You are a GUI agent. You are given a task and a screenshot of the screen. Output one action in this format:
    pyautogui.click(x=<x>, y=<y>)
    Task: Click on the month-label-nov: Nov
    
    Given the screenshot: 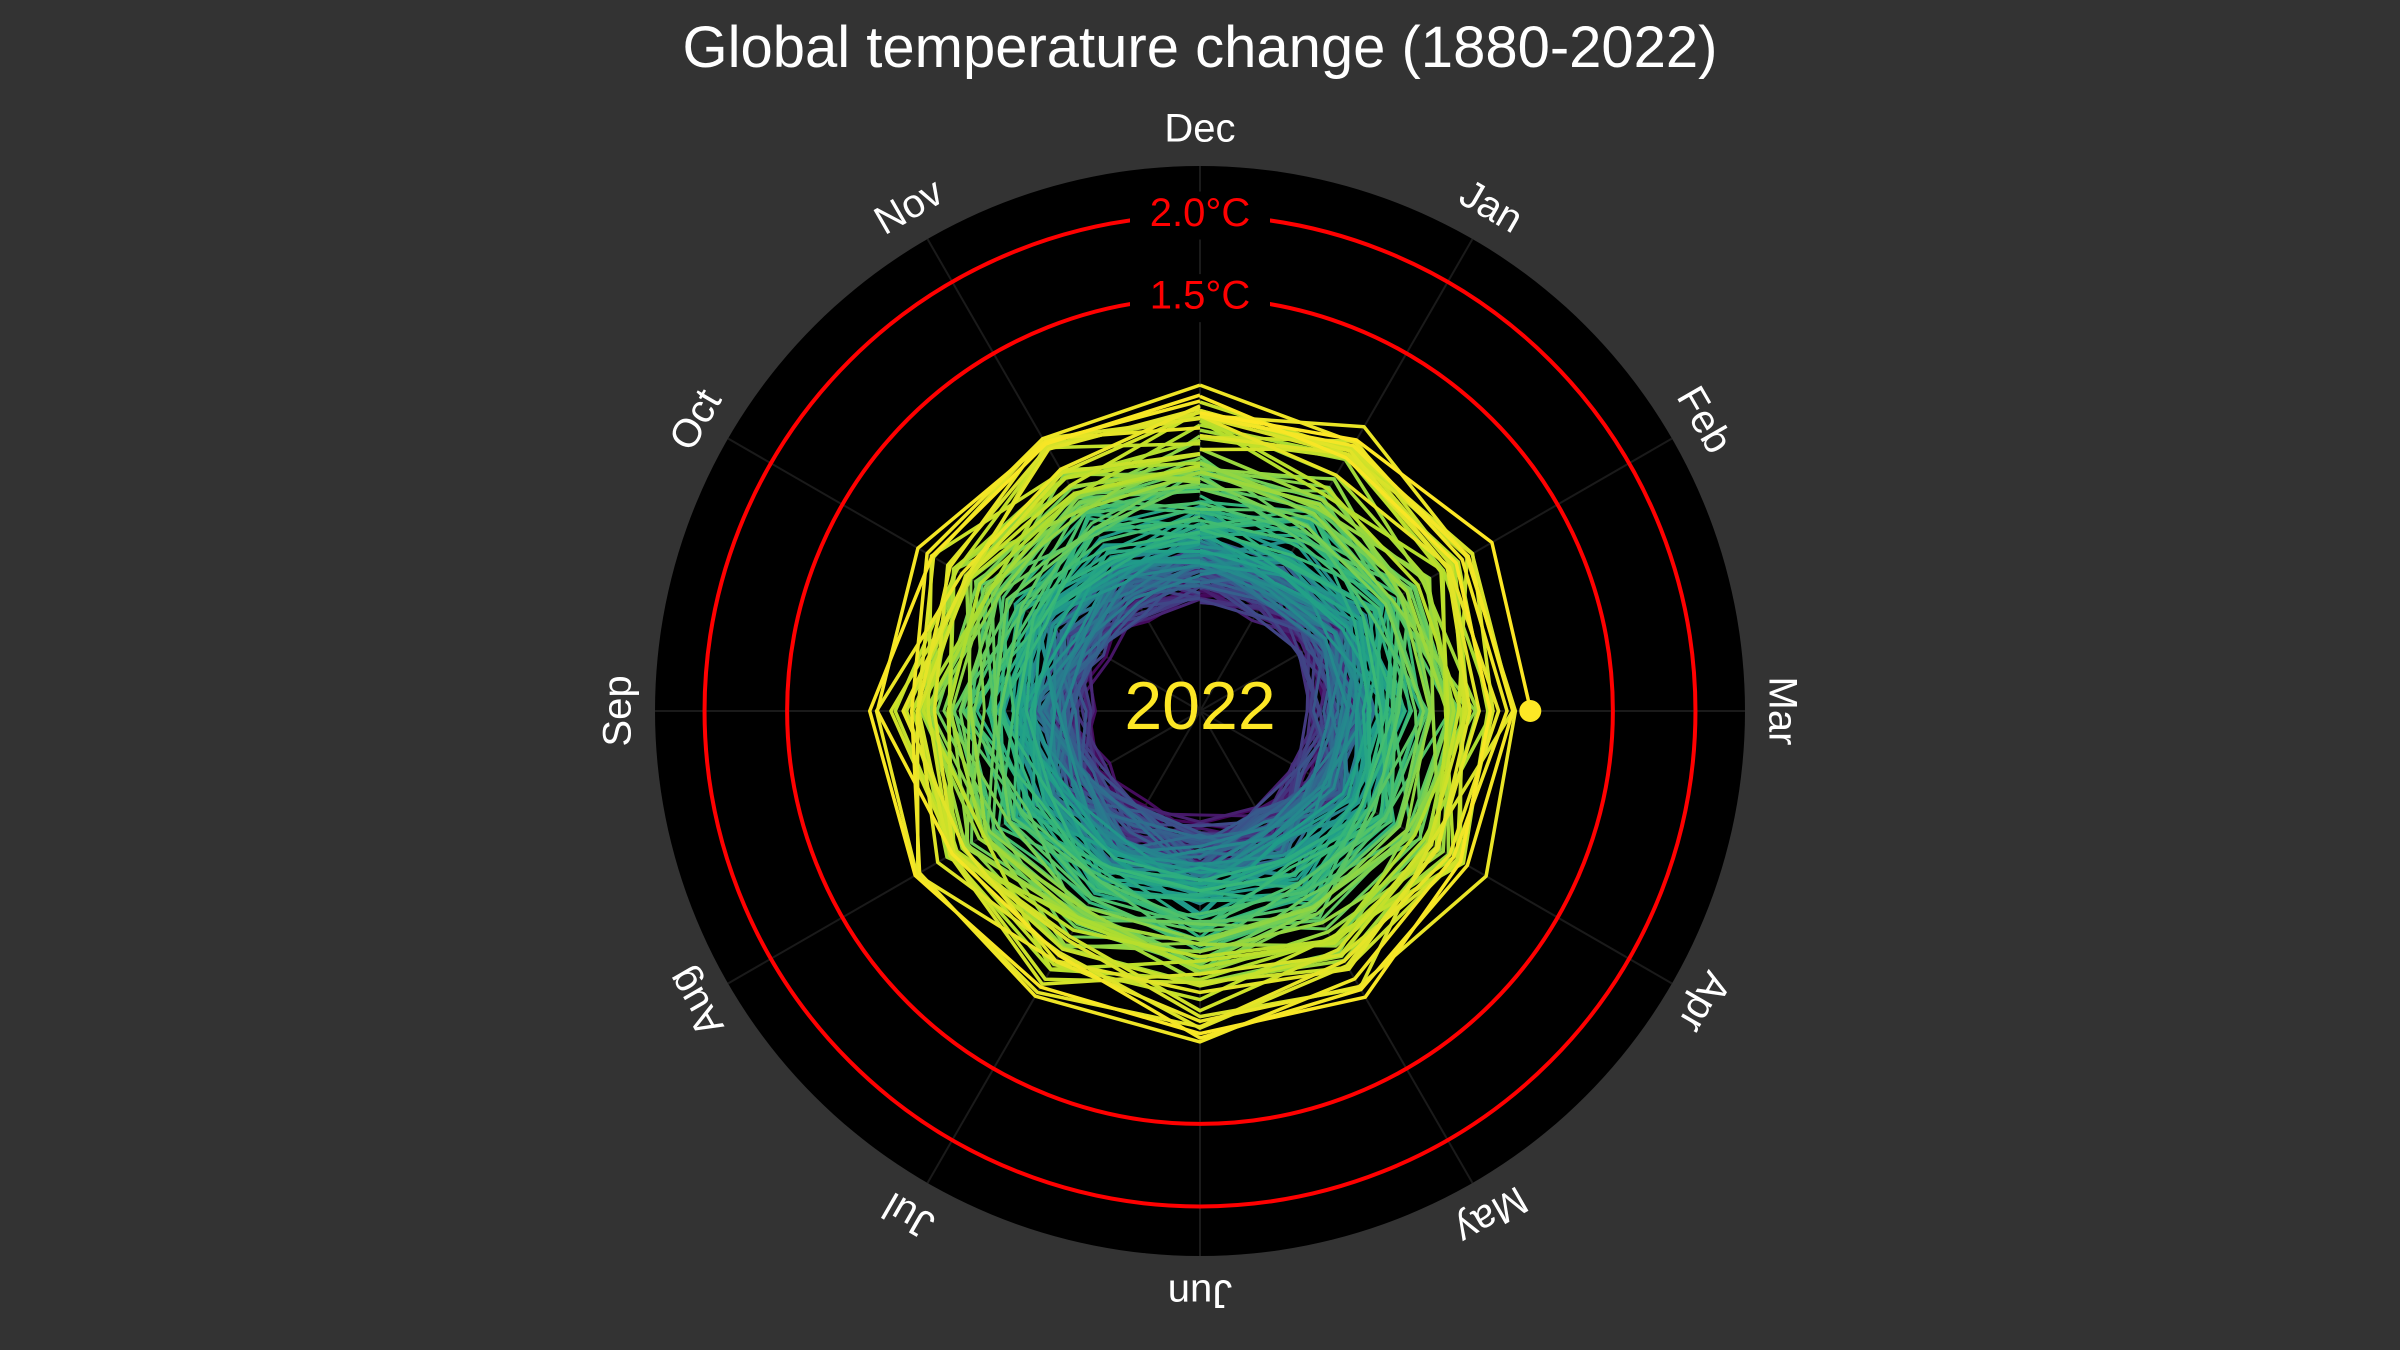 What is the action you would take?
    pyautogui.click(x=909, y=207)
    